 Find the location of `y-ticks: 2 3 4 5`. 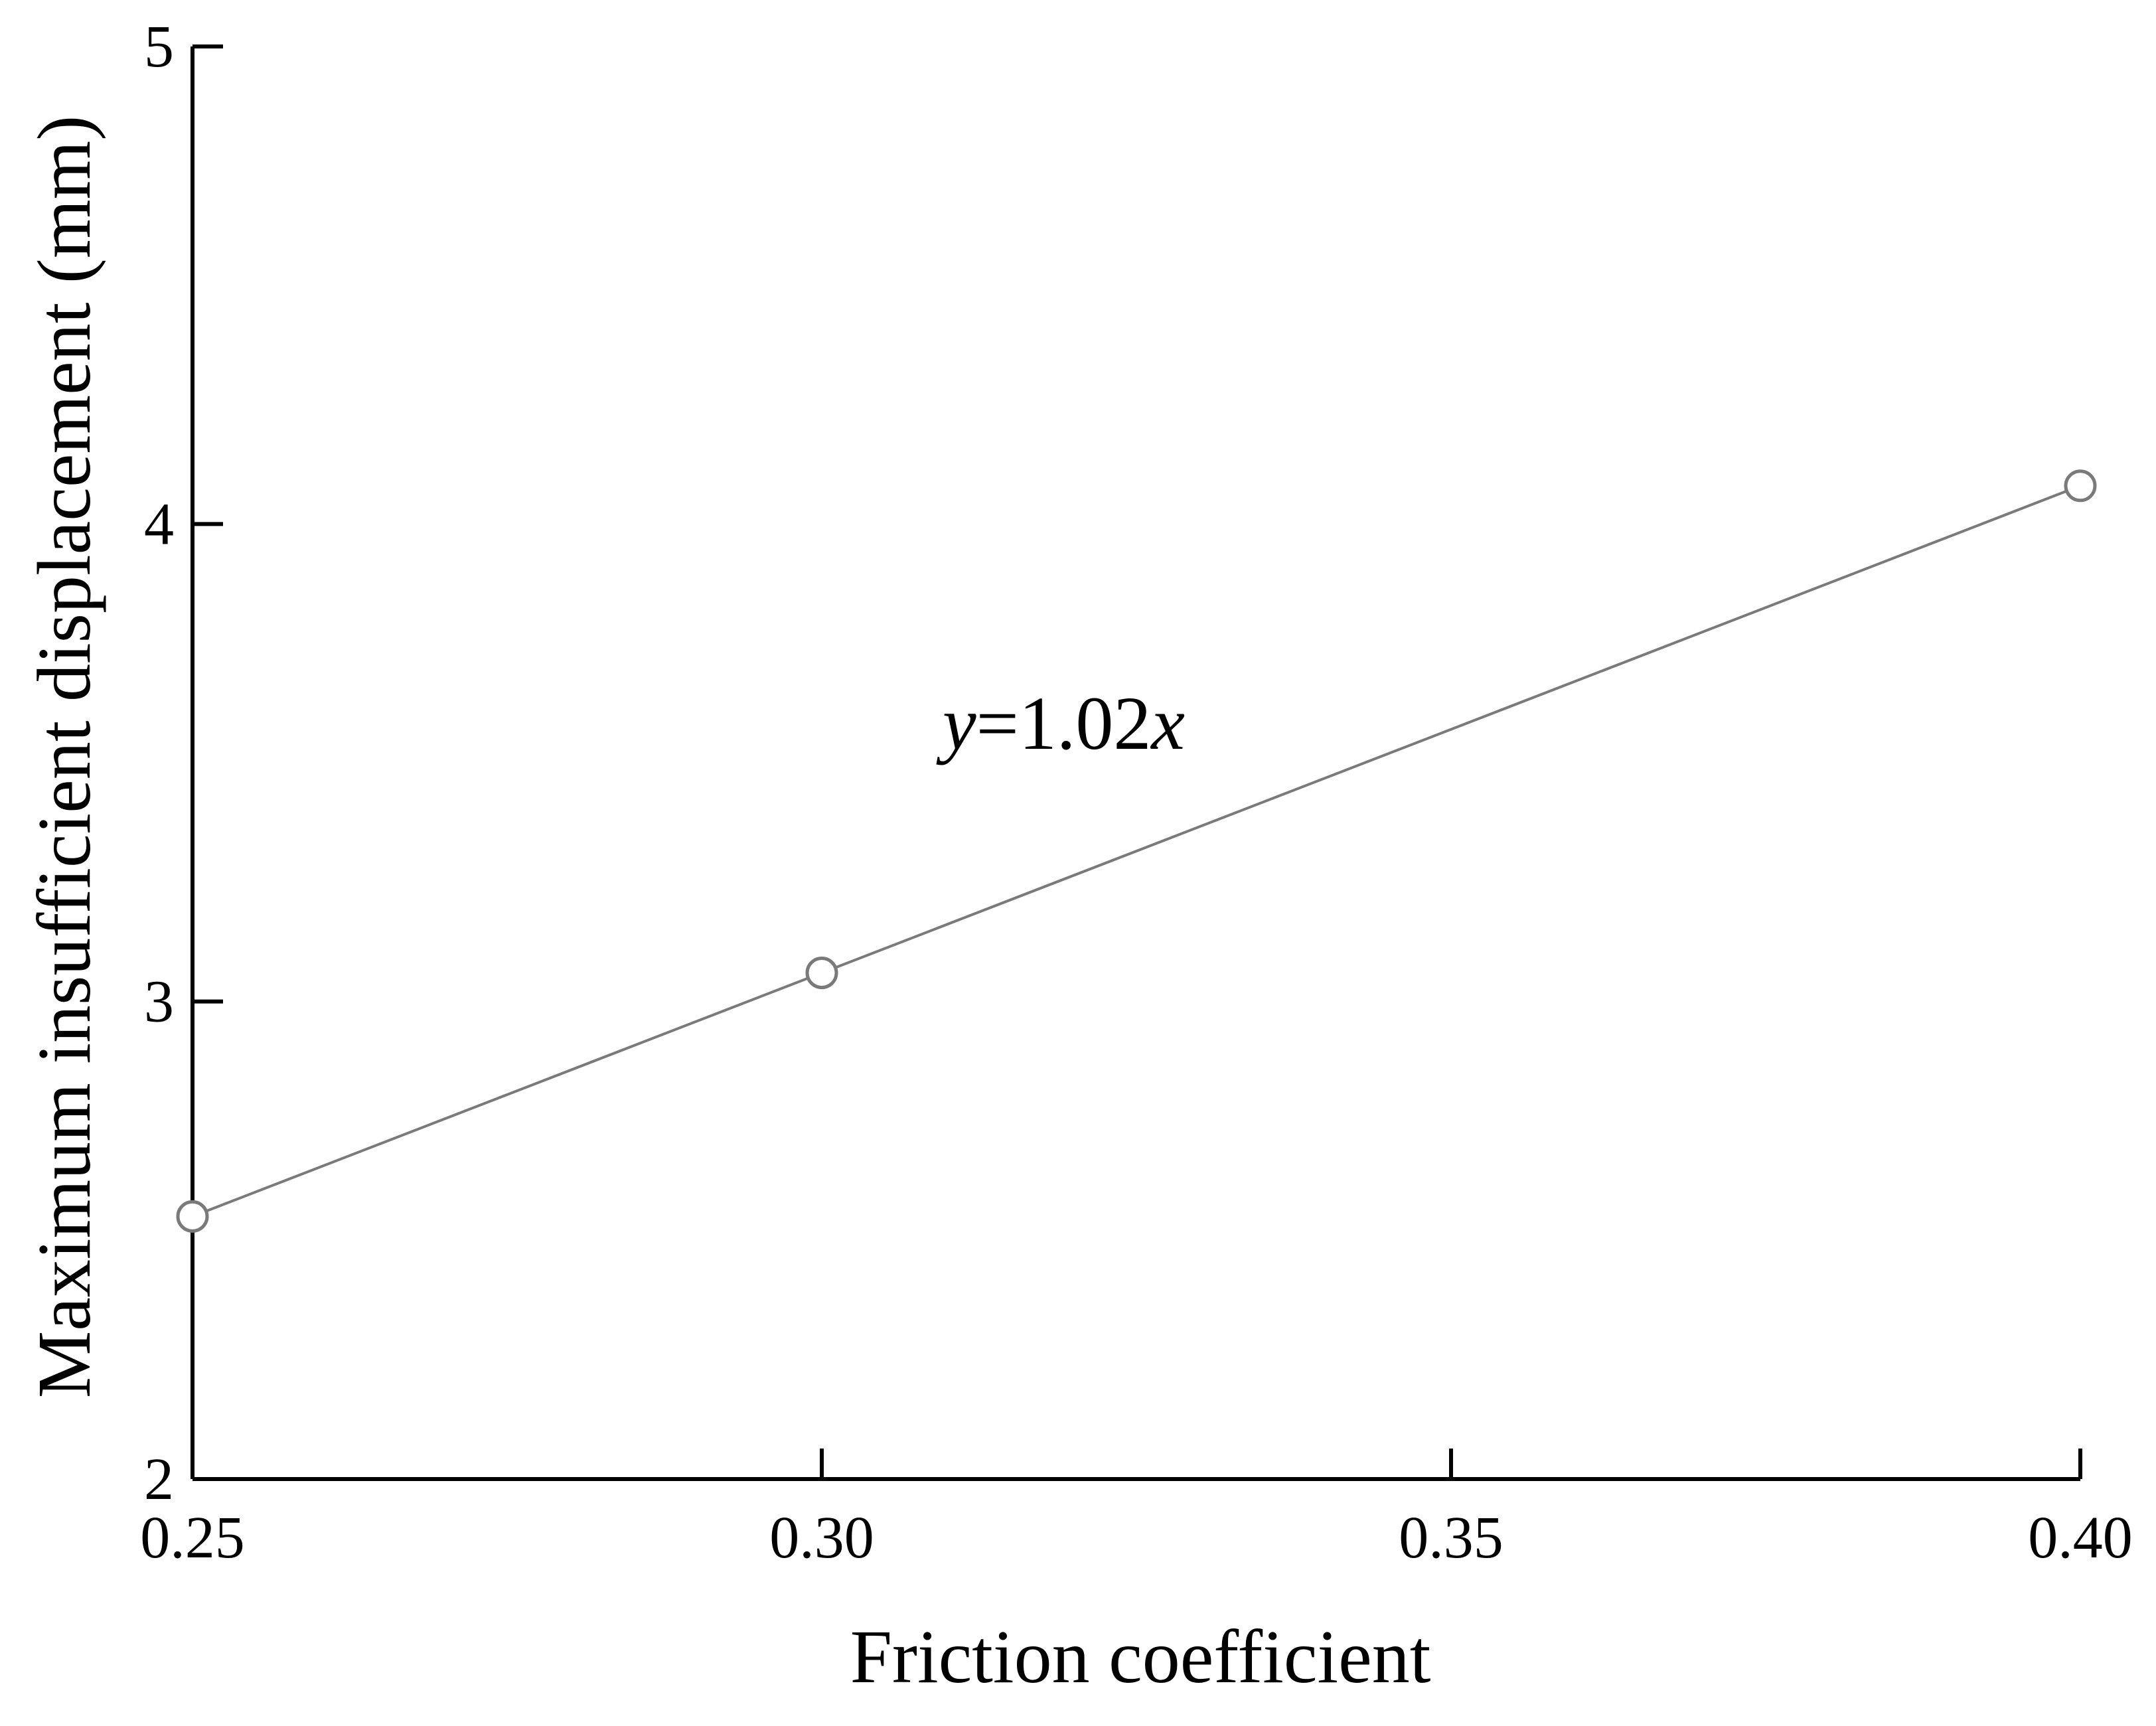

y-ticks: 2 3 4 5 is located at coordinates (184, 763).